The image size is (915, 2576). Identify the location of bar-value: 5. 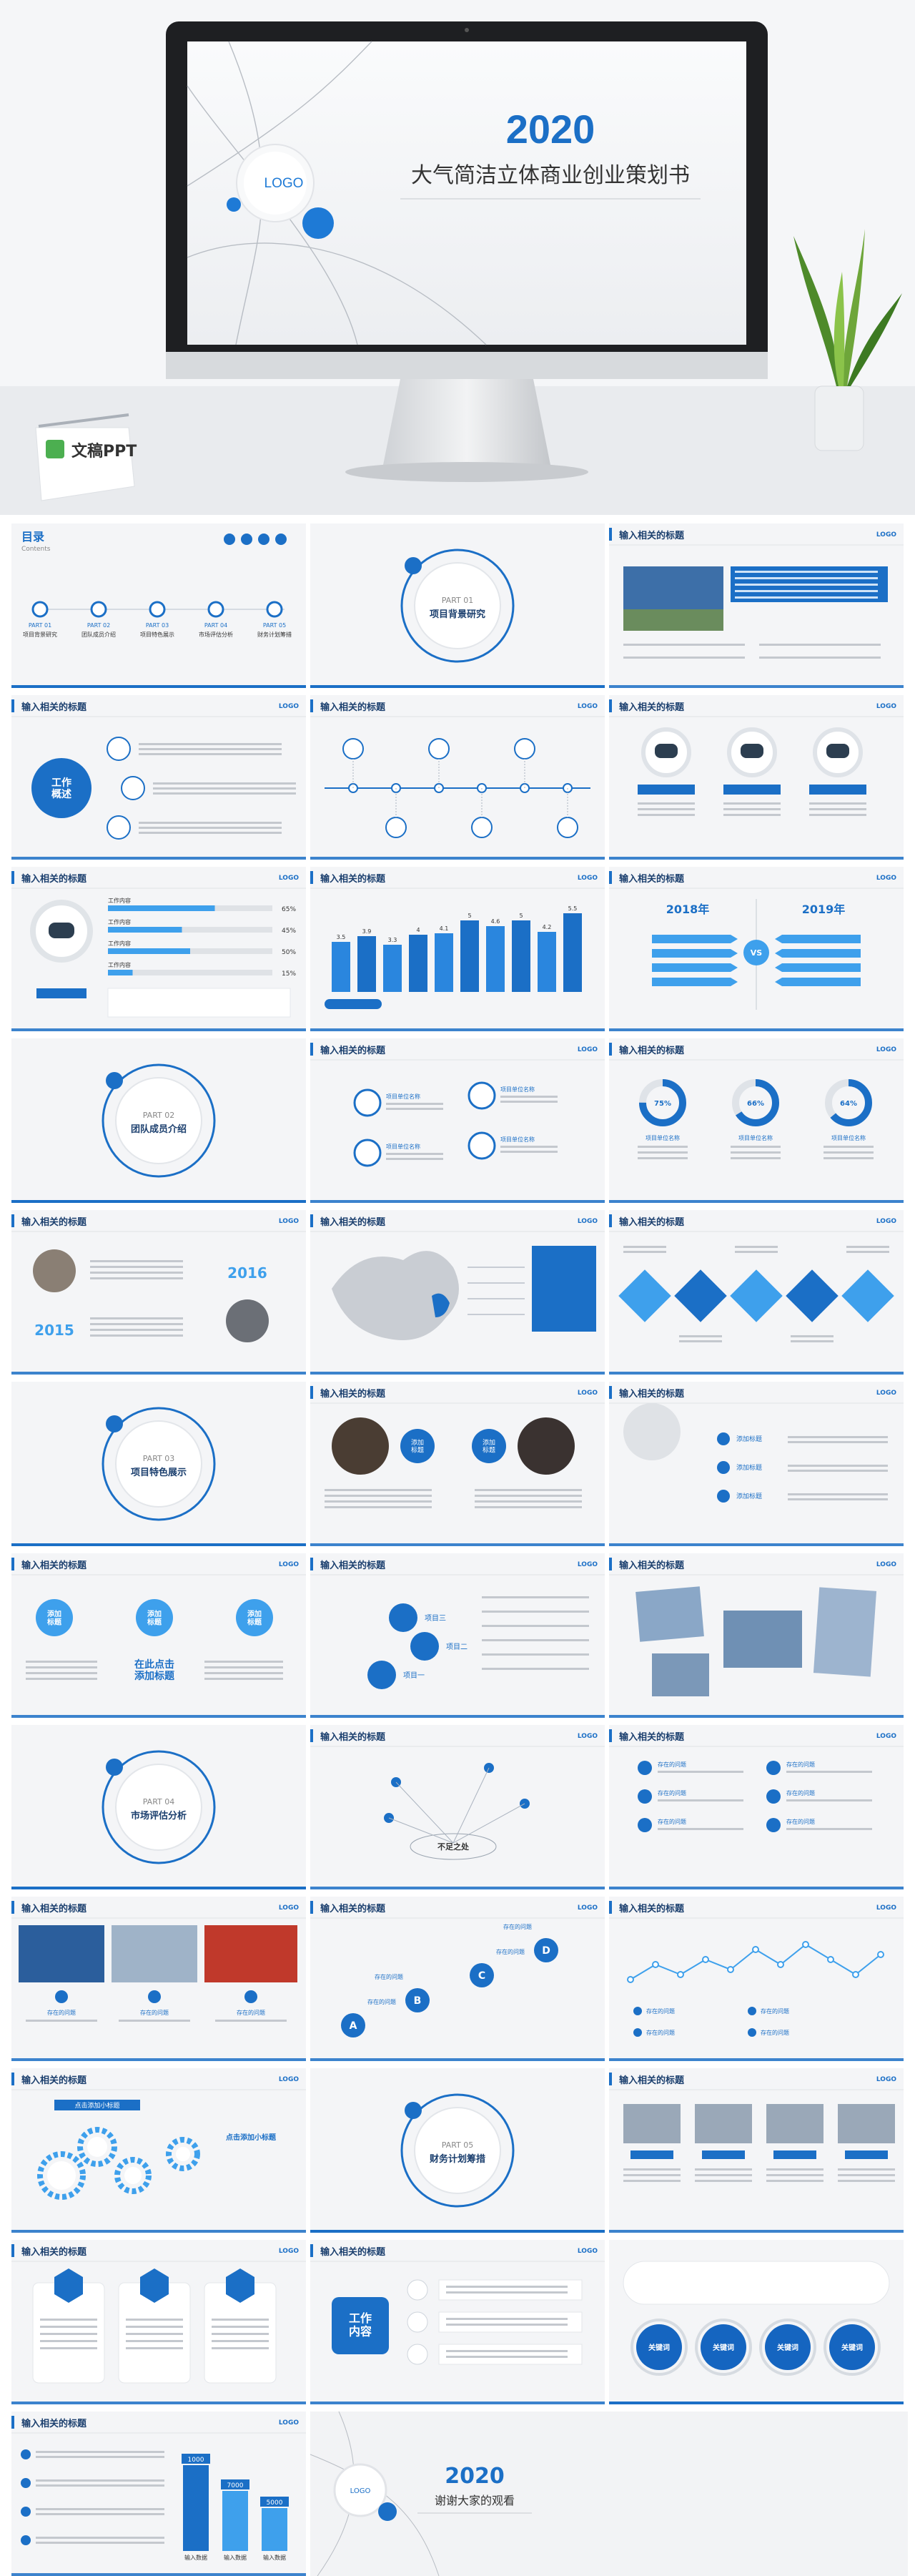
(469, 916).